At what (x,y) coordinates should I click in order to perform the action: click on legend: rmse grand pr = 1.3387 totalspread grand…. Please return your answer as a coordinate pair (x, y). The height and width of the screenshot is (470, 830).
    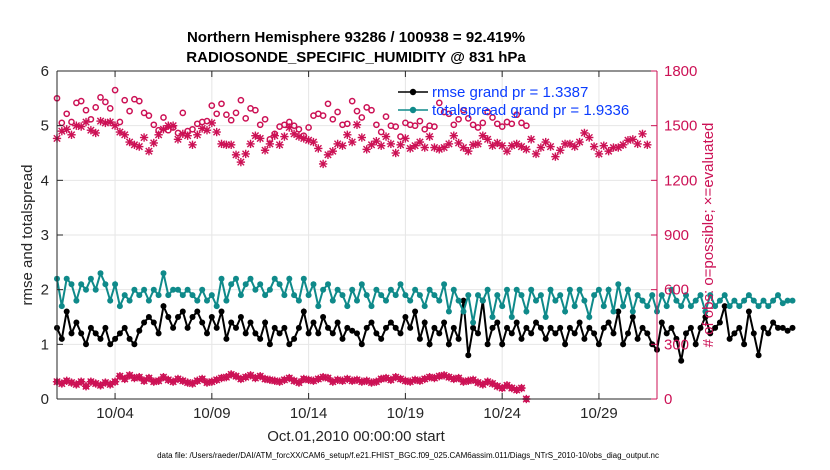
    Looking at the image, I should click on (513, 101).